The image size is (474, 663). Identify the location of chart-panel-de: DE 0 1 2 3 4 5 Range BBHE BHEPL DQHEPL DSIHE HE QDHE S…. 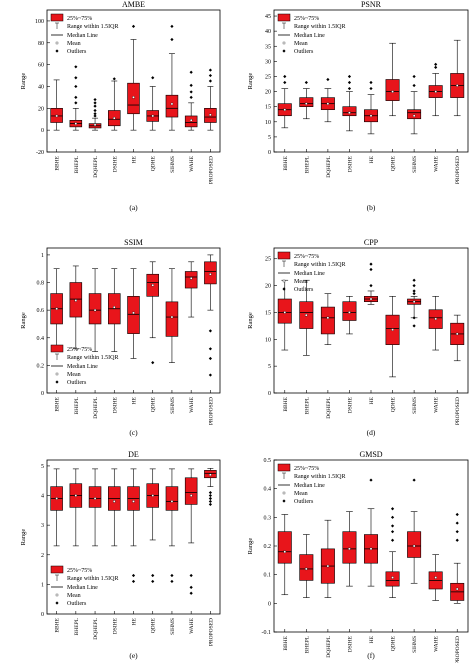
(120, 555).